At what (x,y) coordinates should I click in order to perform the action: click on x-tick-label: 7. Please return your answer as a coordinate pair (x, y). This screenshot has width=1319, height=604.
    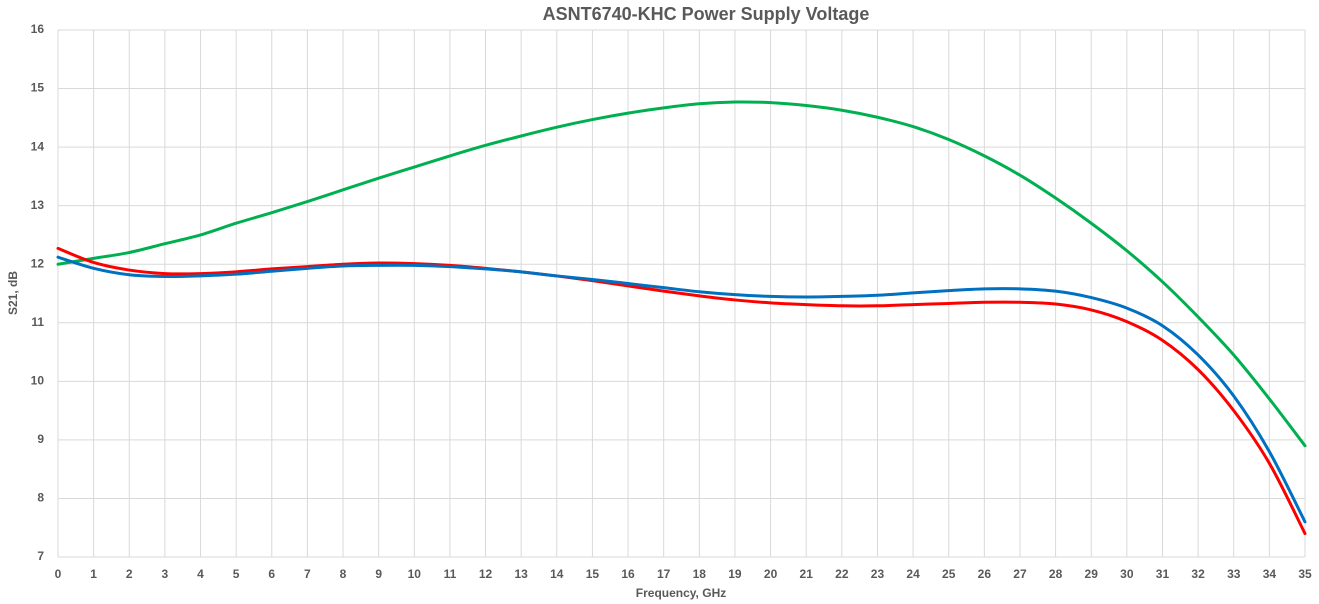
    Looking at the image, I should click on (307, 574).